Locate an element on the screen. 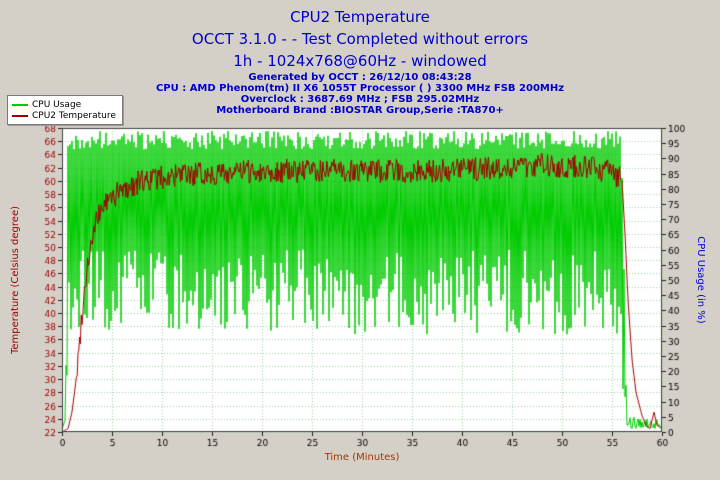  page-title: CPU2 Temperature is located at coordinates (360, 17).